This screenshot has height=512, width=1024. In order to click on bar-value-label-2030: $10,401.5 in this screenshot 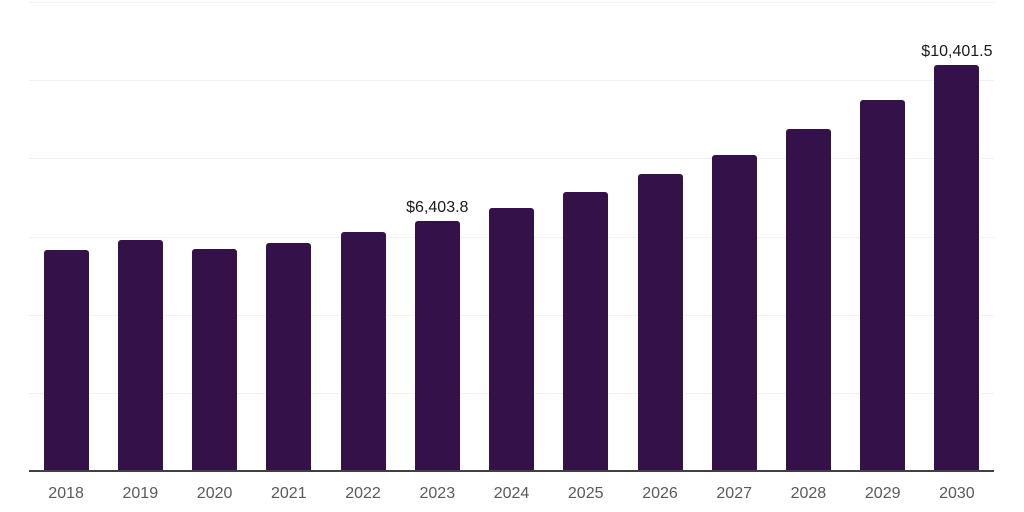, I will do `click(957, 51)`.